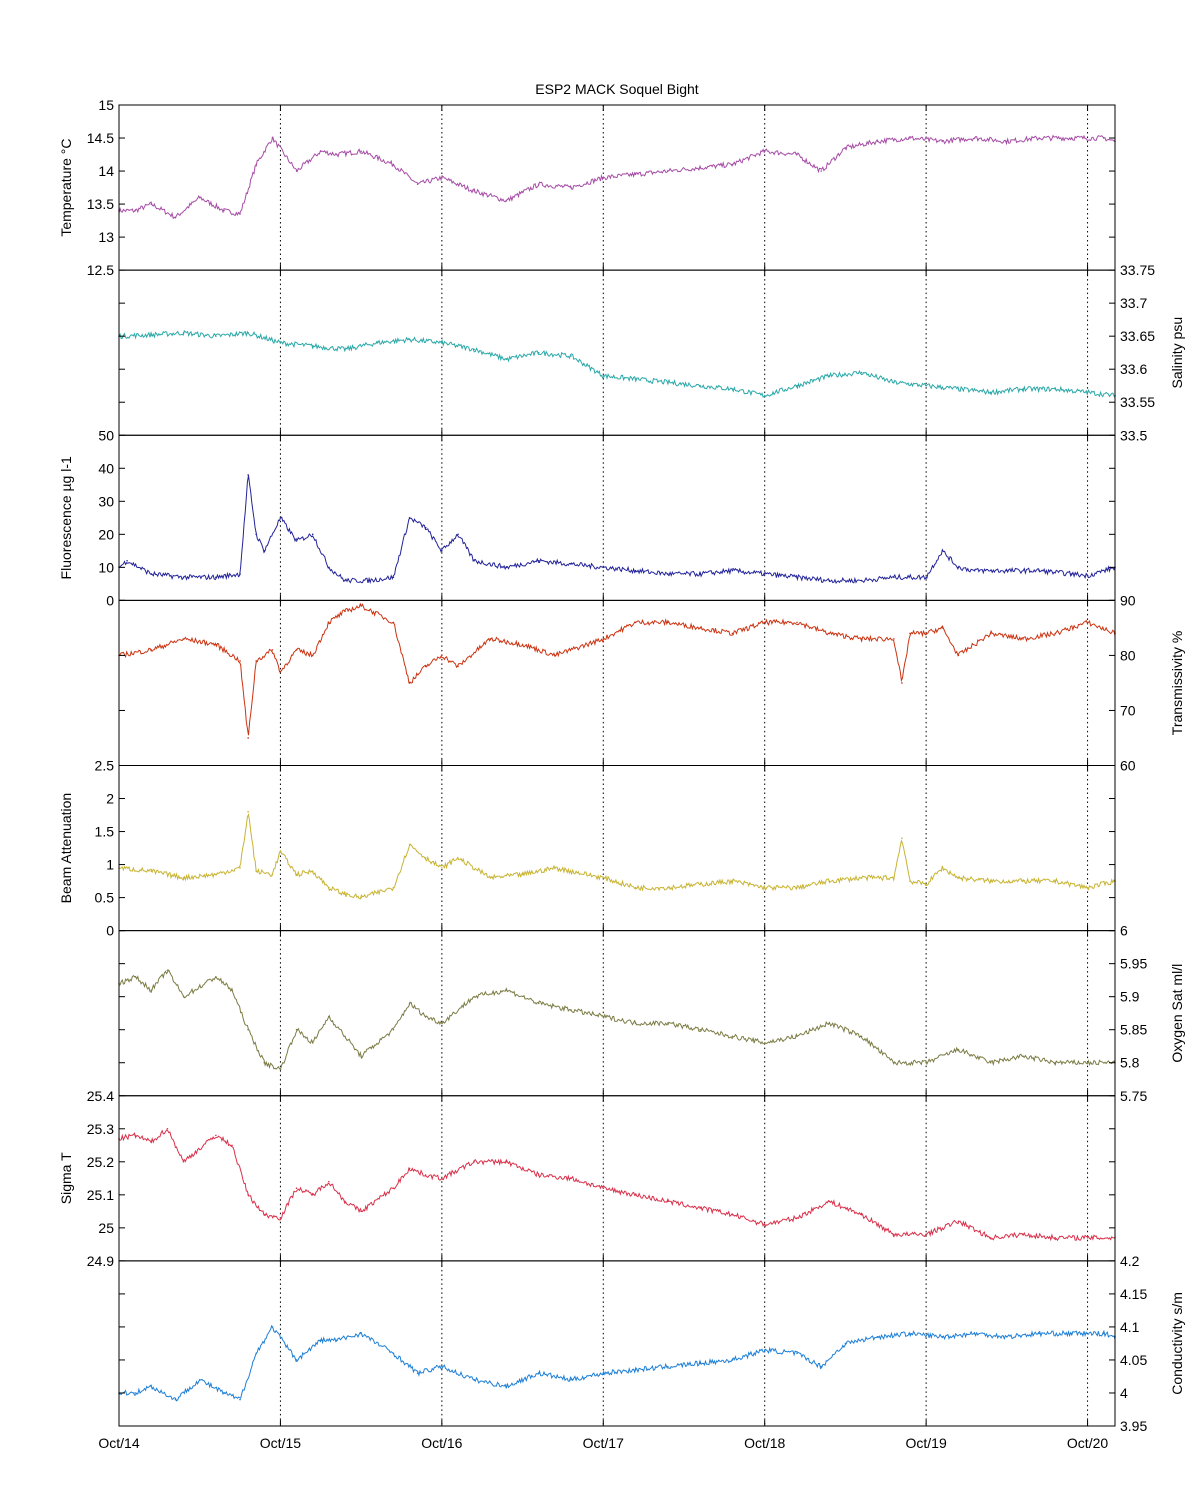  What do you see at coordinates (105, 766) in the screenshot?
I see `y-boundary-label: 2.5` at bounding box center [105, 766].